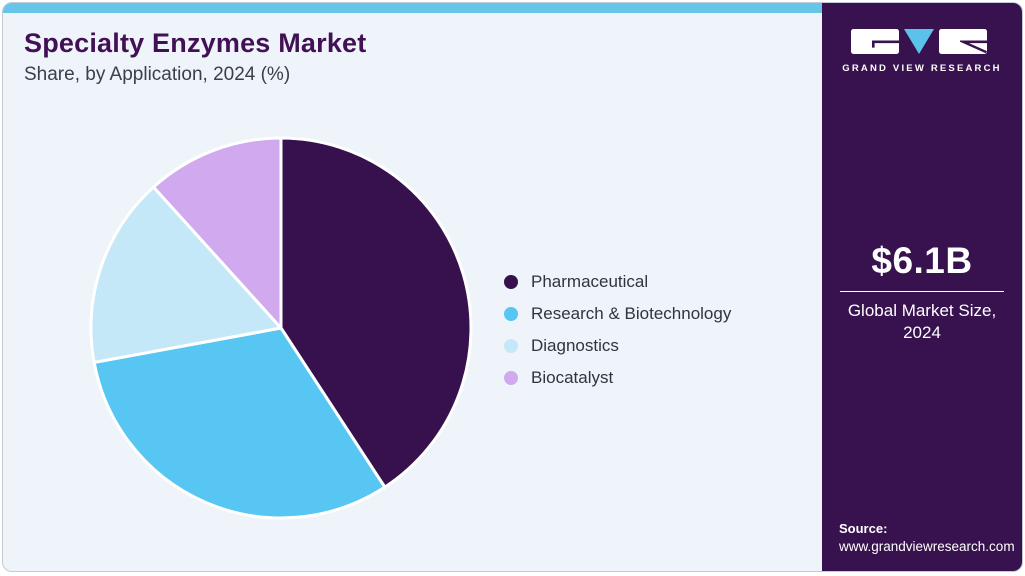  Describe the element at coordinates (927, 537) in the screenshot. I see `source-block: Source: www.grandviewresearch.com` at that location.